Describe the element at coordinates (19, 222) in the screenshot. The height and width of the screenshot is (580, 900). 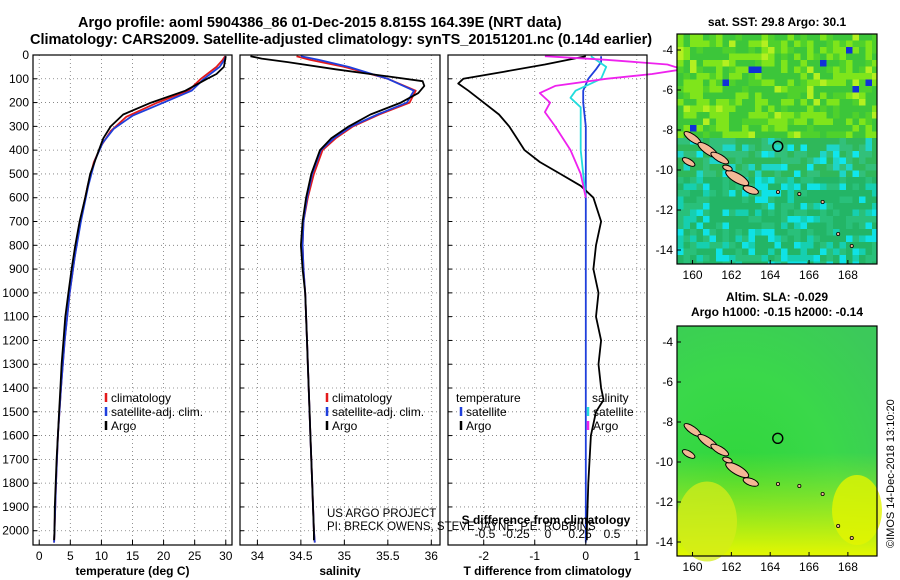
I see `y-tick-label: 700` at that location.